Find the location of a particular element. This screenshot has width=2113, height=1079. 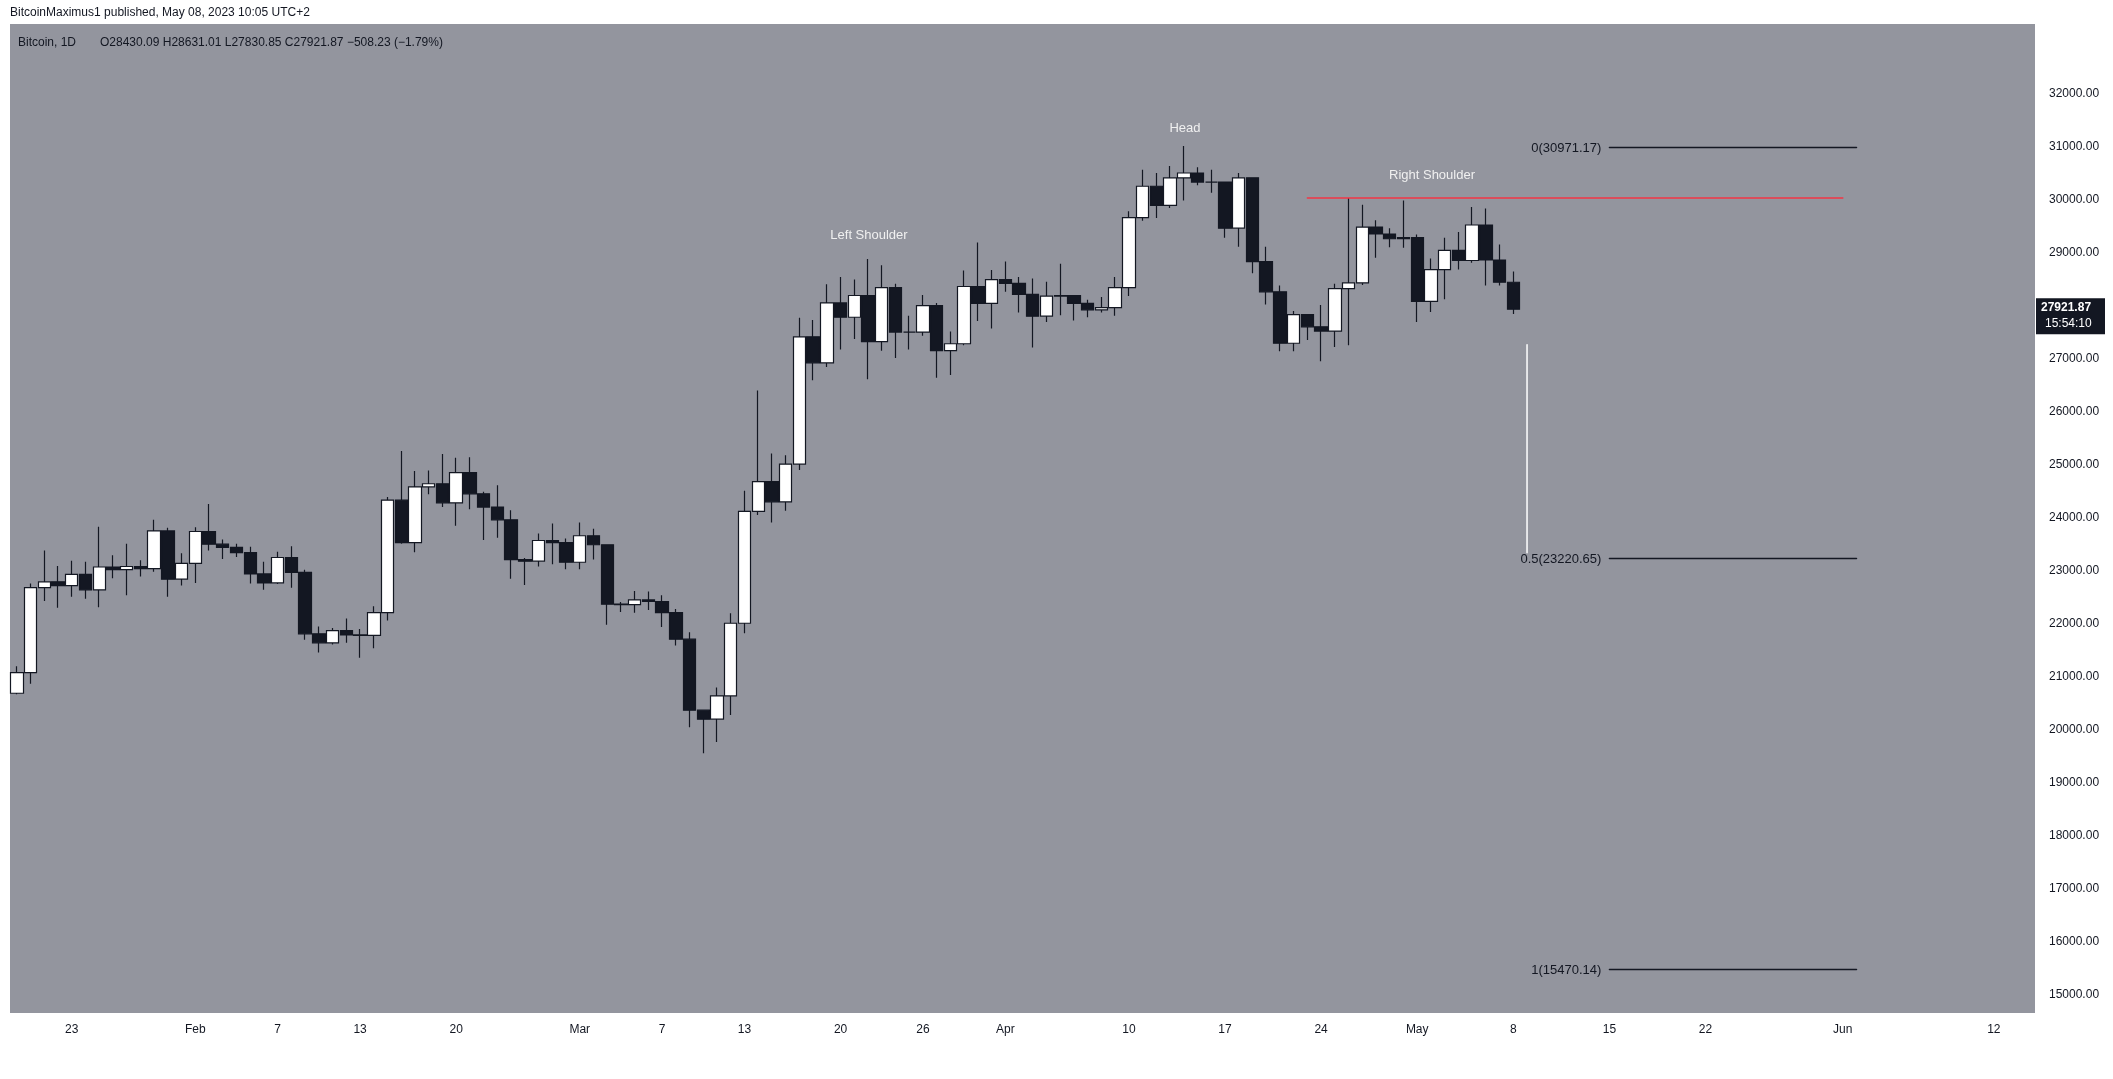

x-tick-label: 15 is located at coordinates (1609, 1029).